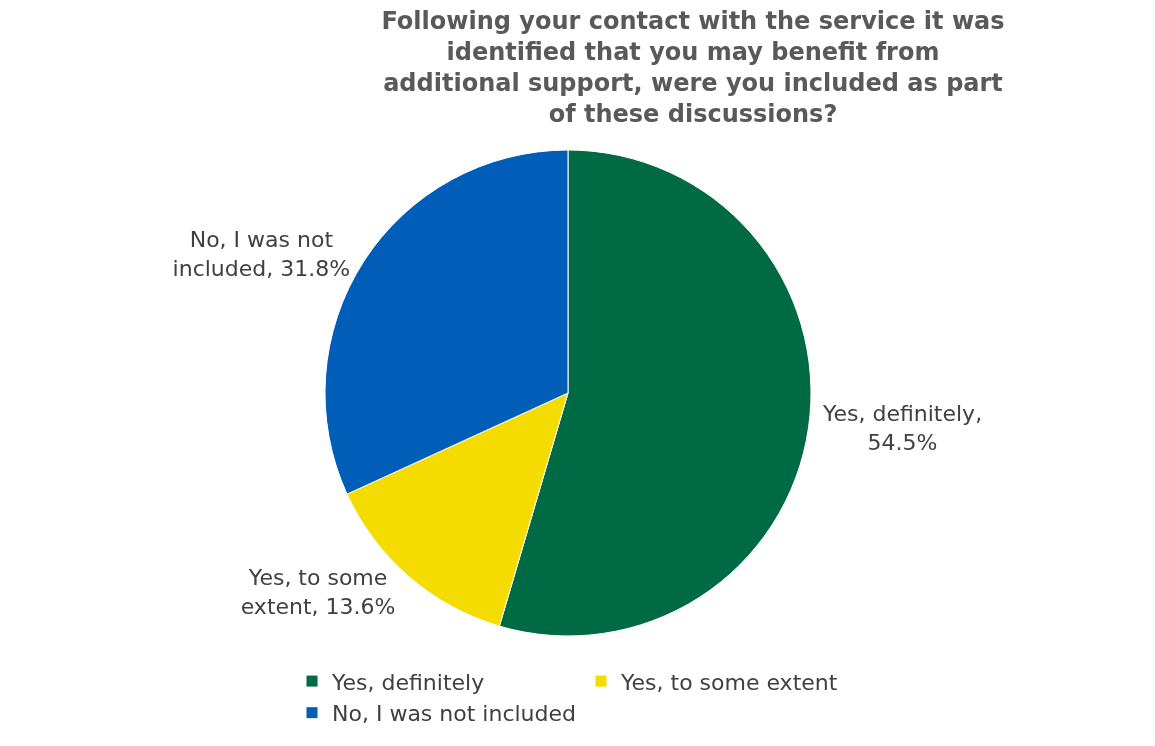 Image resolution: width=1155 pixels, height=746 pixels. What do you see at coordinates (318, 592) in the screenshot?
I see `data-label: Yes, to some extent, 13.6%` at bounding box center [318, 592].